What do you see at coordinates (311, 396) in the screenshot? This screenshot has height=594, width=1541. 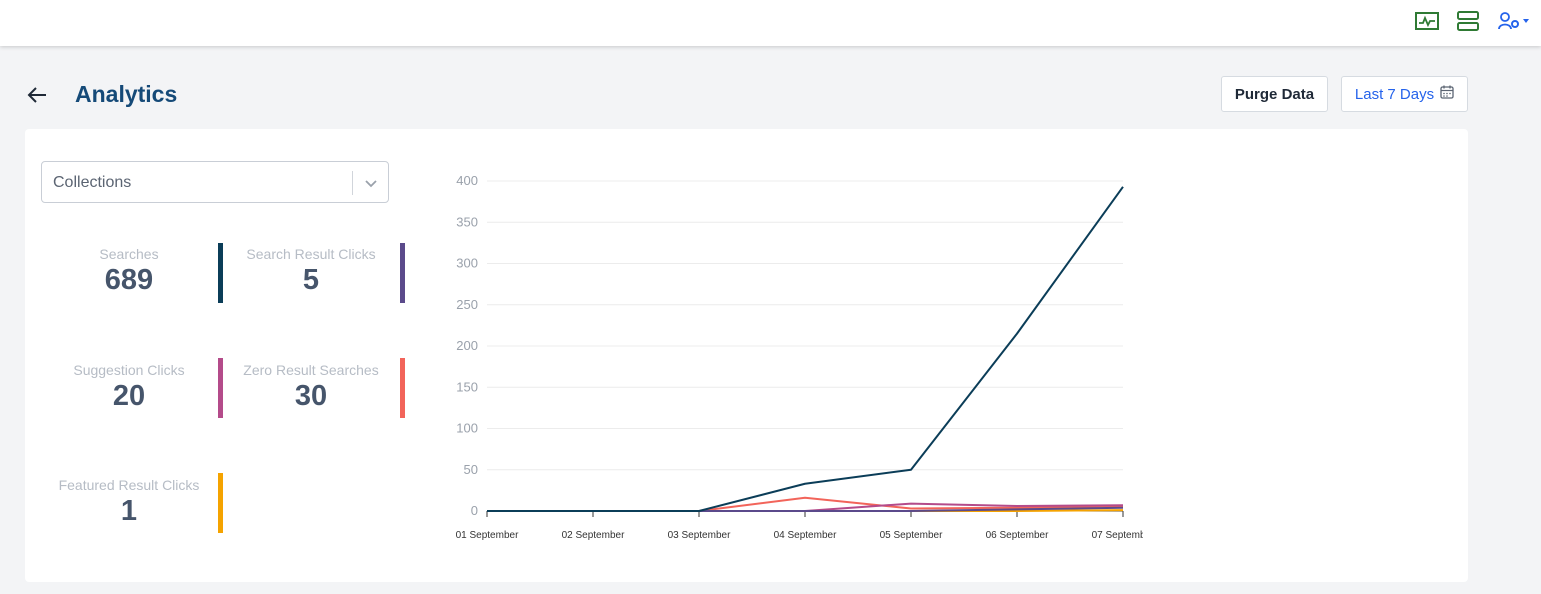 I see `stat-value: 30` at bounding box center [311, 396].